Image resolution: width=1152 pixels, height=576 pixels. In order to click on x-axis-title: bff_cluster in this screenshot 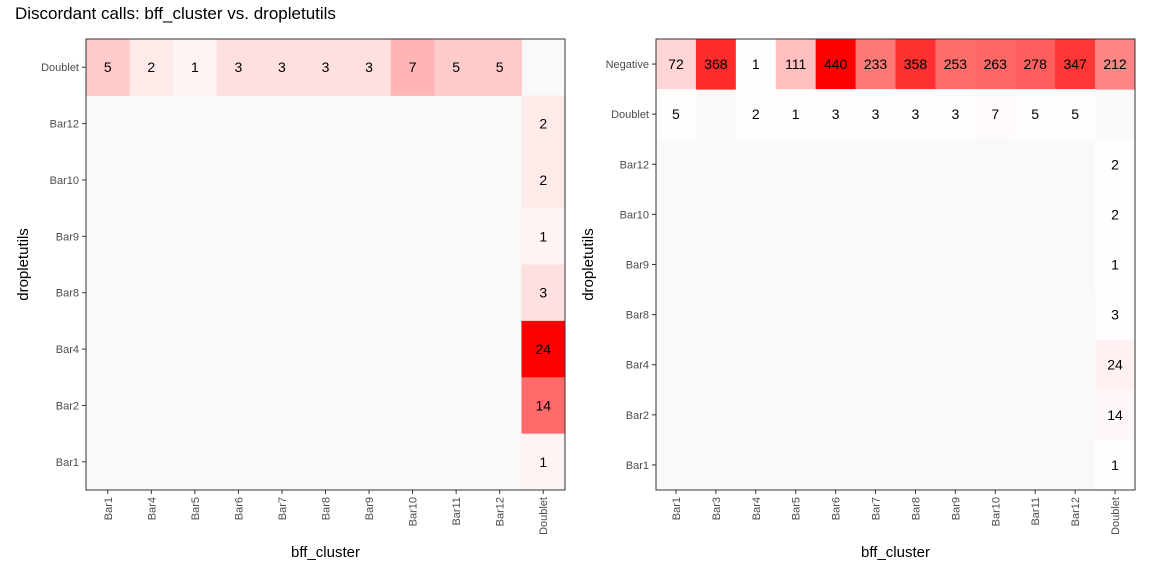, I will do `click(895, 552)`.